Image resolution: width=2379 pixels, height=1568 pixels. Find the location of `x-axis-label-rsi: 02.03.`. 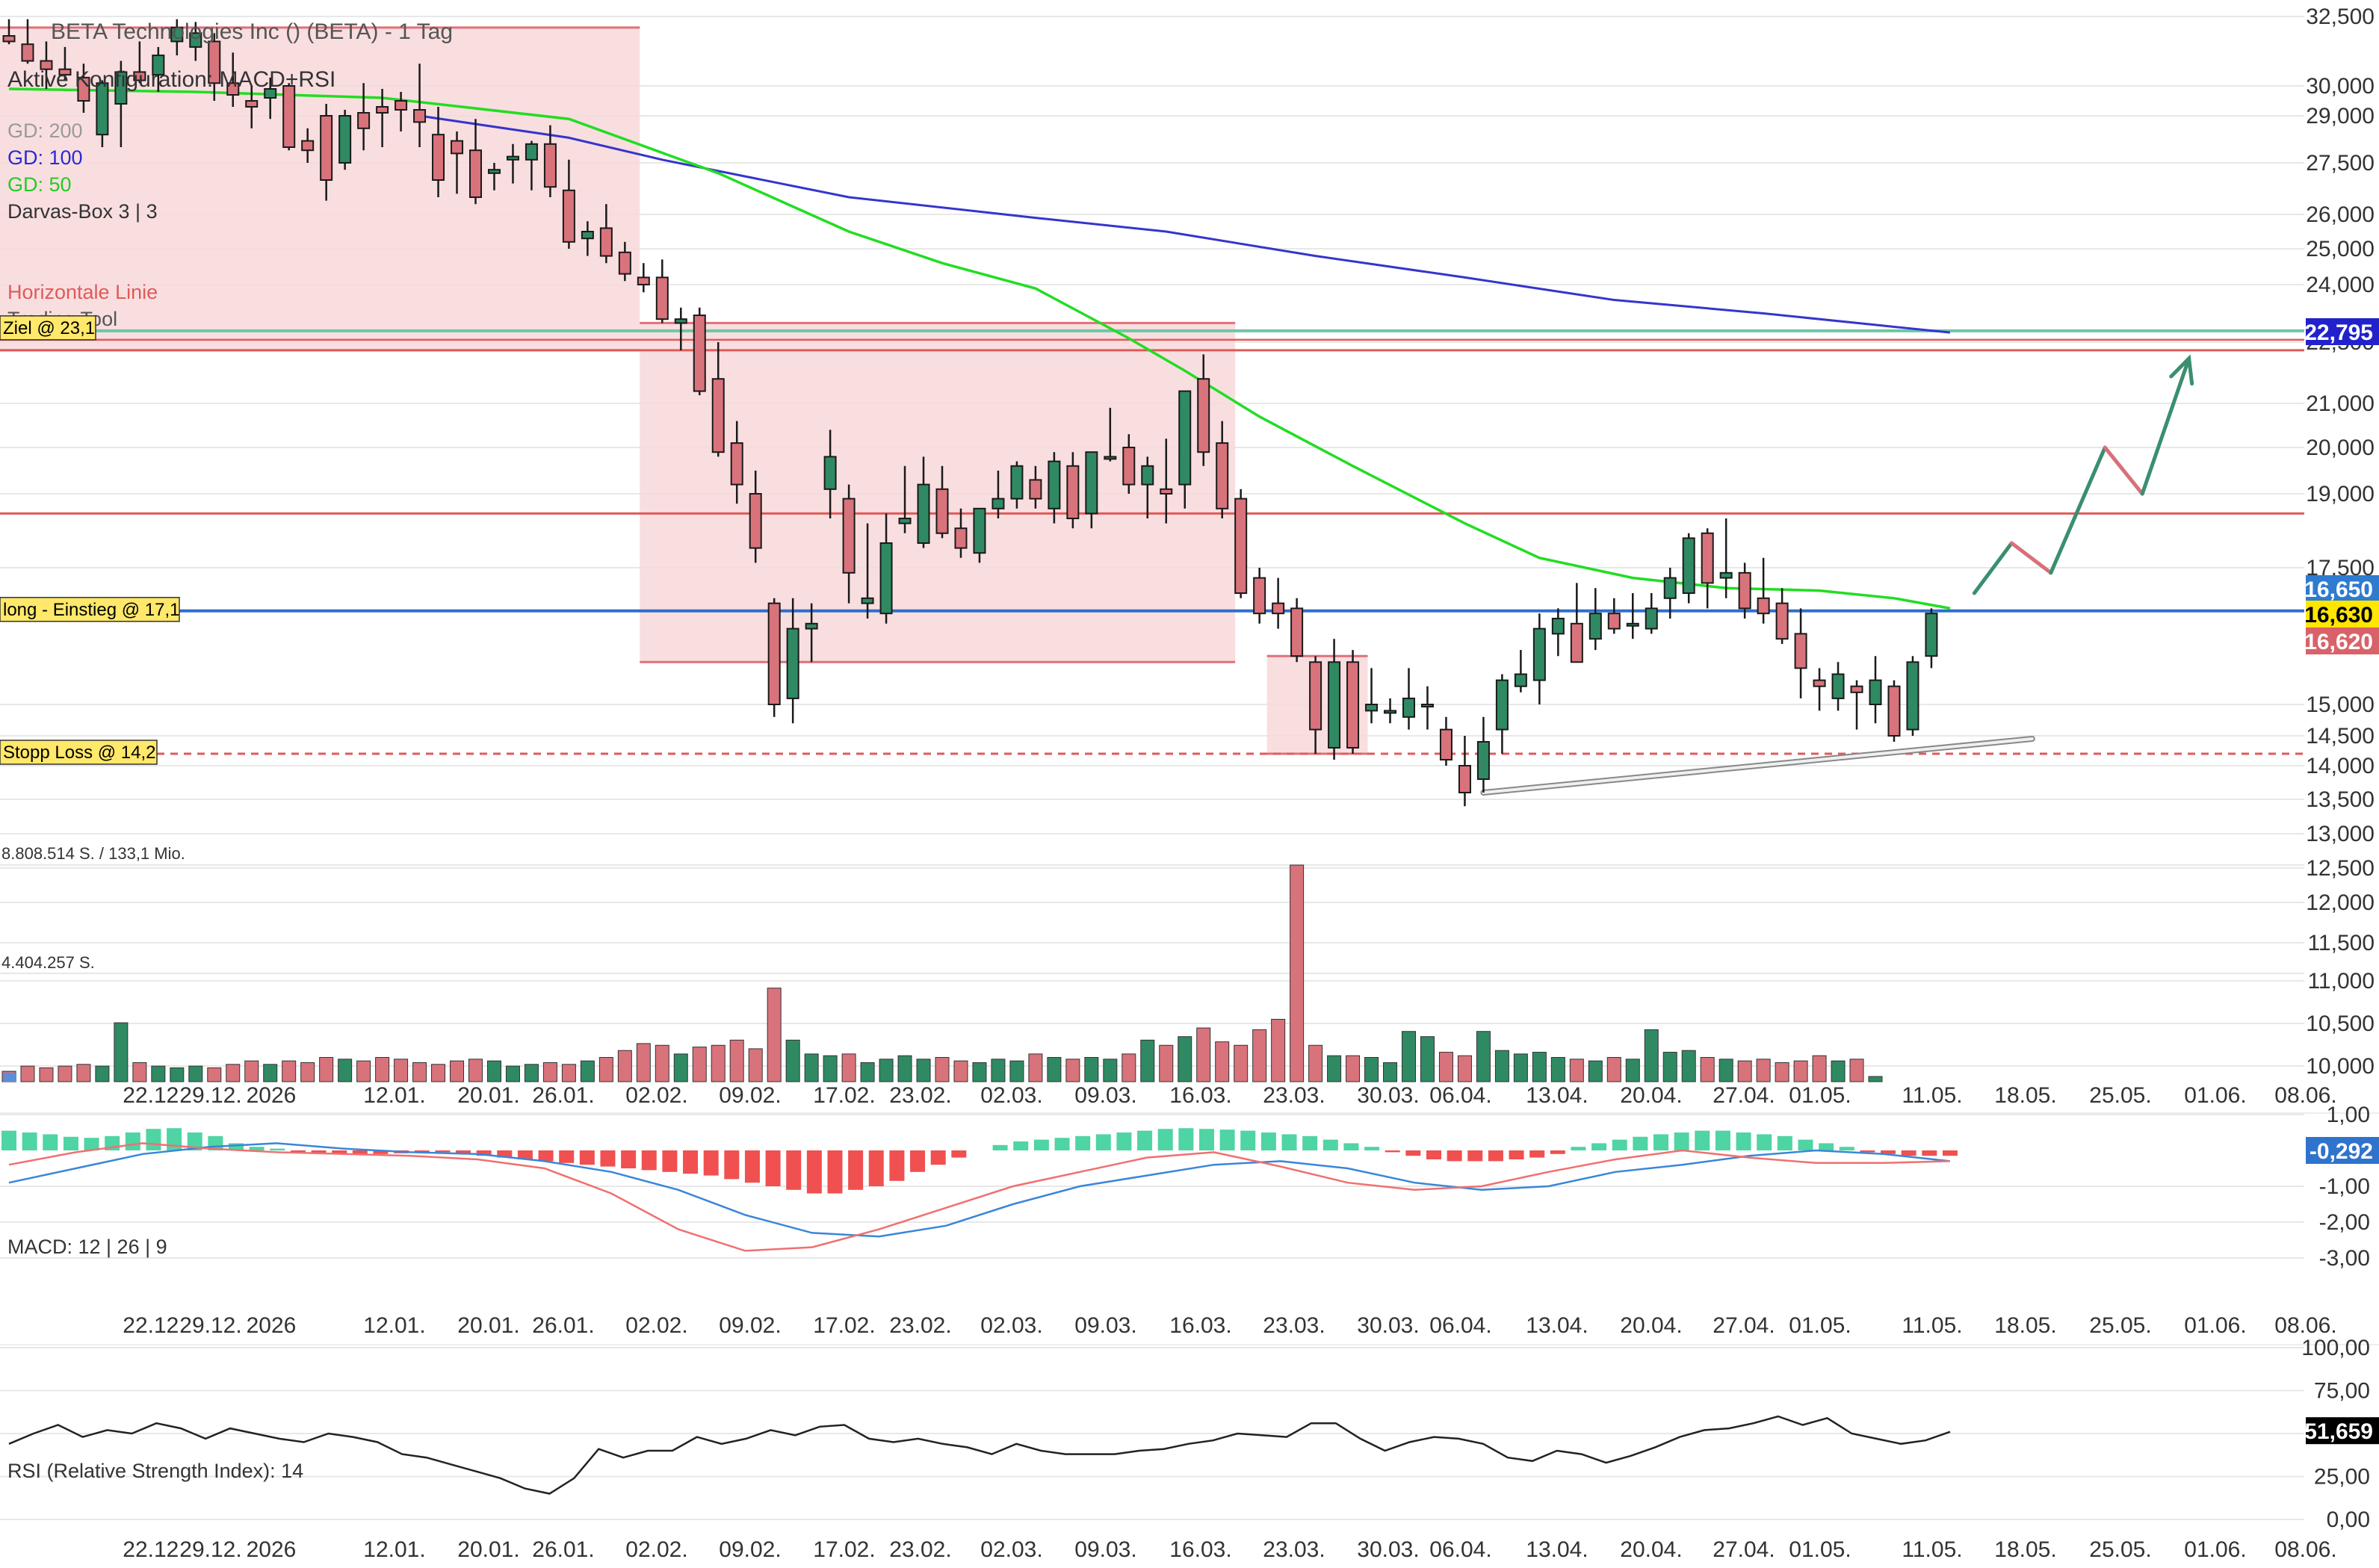

x-axis-label-rsi: 02.03. is located at coordinates (1011, 1549).